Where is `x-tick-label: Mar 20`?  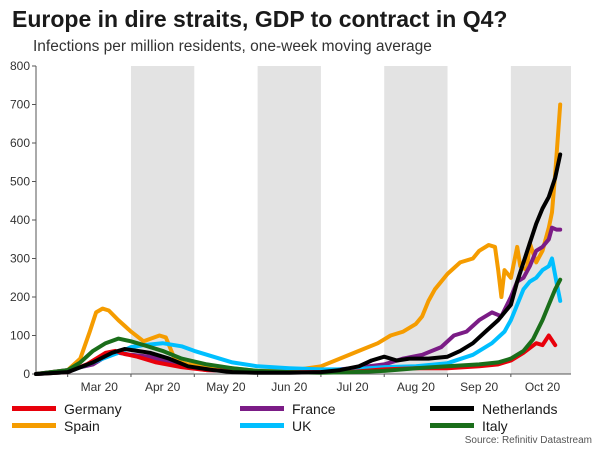
x-tick-label: Mar 20 is located at coordinates (100, 387).